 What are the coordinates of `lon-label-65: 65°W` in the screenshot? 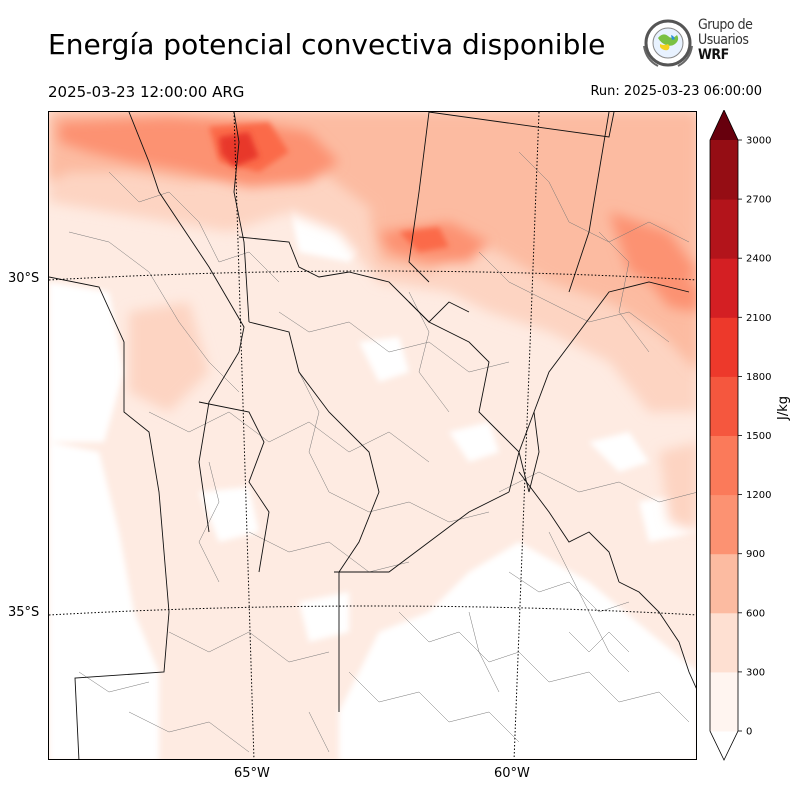 It's located at (252, 773).